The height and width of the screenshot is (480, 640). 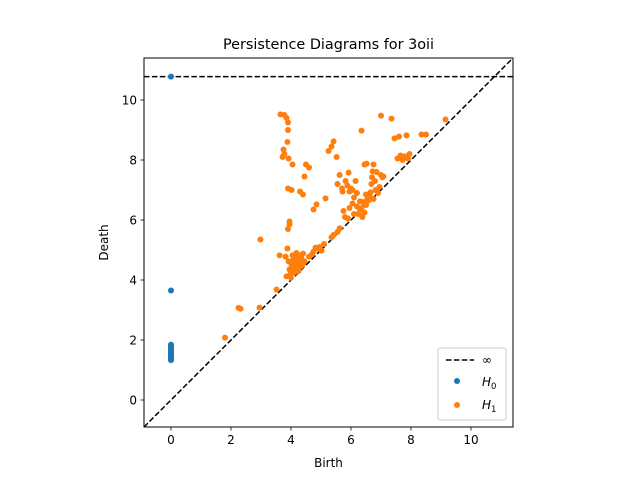 What do you see at coordinates (133, 400) in the screenshot?
I see `y-tick-label: 0` at bounding box center [133, 400].